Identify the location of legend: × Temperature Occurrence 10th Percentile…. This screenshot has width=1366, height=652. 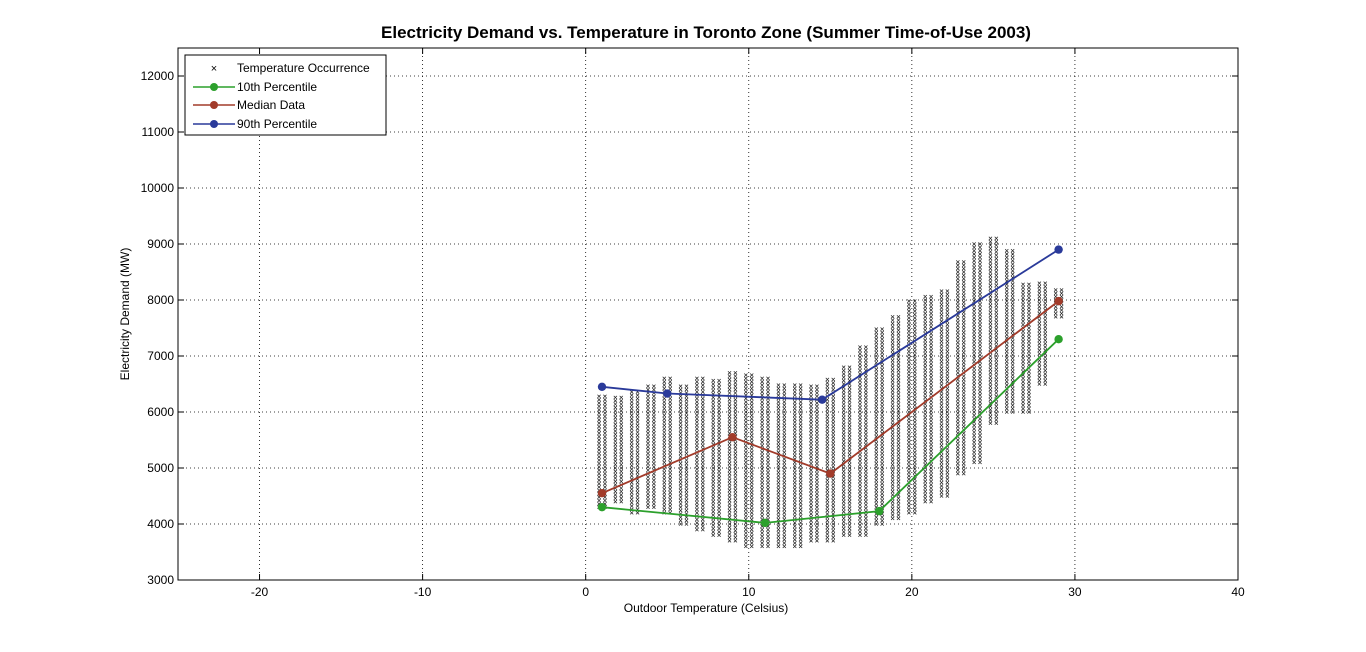
(285, 95).